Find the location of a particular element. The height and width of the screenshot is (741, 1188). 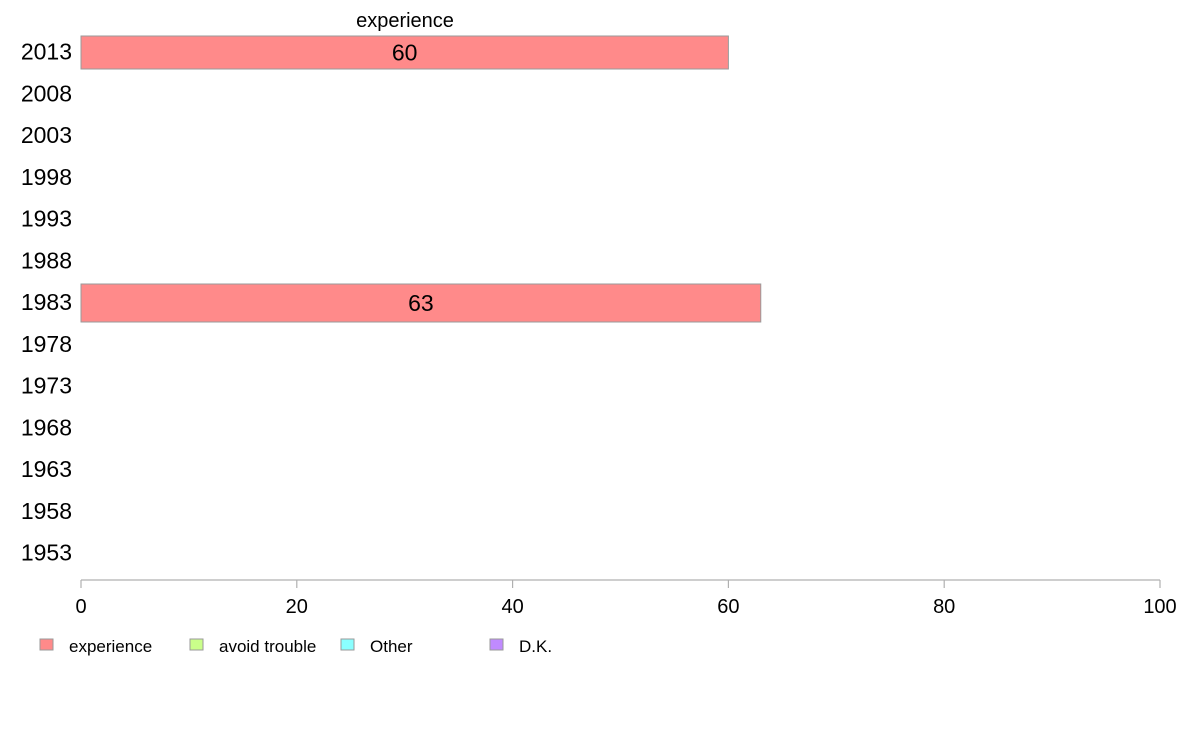

bar-value-label: 60 is located at coordinates (405, 53).